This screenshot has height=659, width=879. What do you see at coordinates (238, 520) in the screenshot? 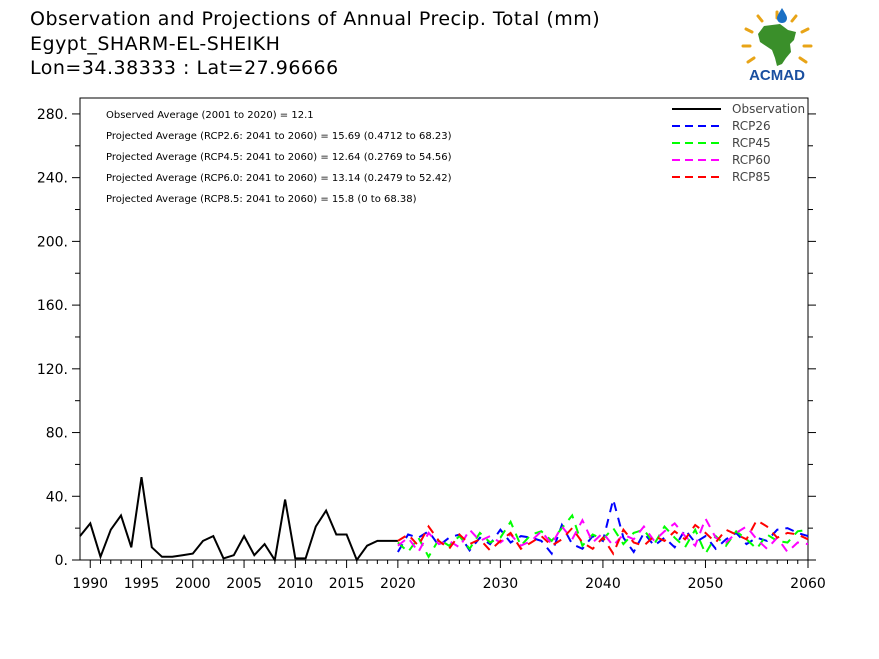
I see `series-line-observation` at bounding box center [238, 520].